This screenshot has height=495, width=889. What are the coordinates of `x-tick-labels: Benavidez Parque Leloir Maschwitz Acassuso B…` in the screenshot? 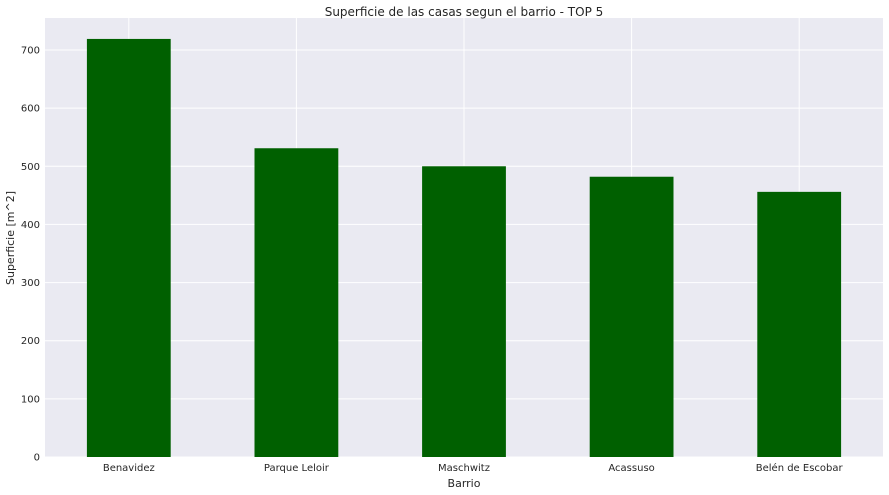 It's located at (473, 468).